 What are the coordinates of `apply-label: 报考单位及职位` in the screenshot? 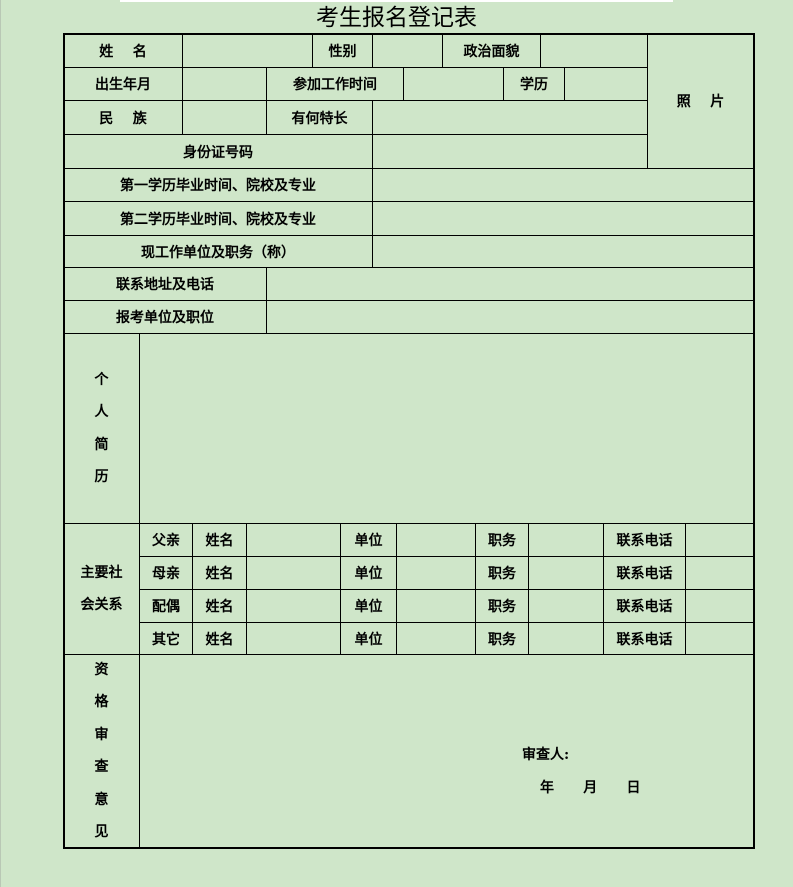 It's located at (165, 317).